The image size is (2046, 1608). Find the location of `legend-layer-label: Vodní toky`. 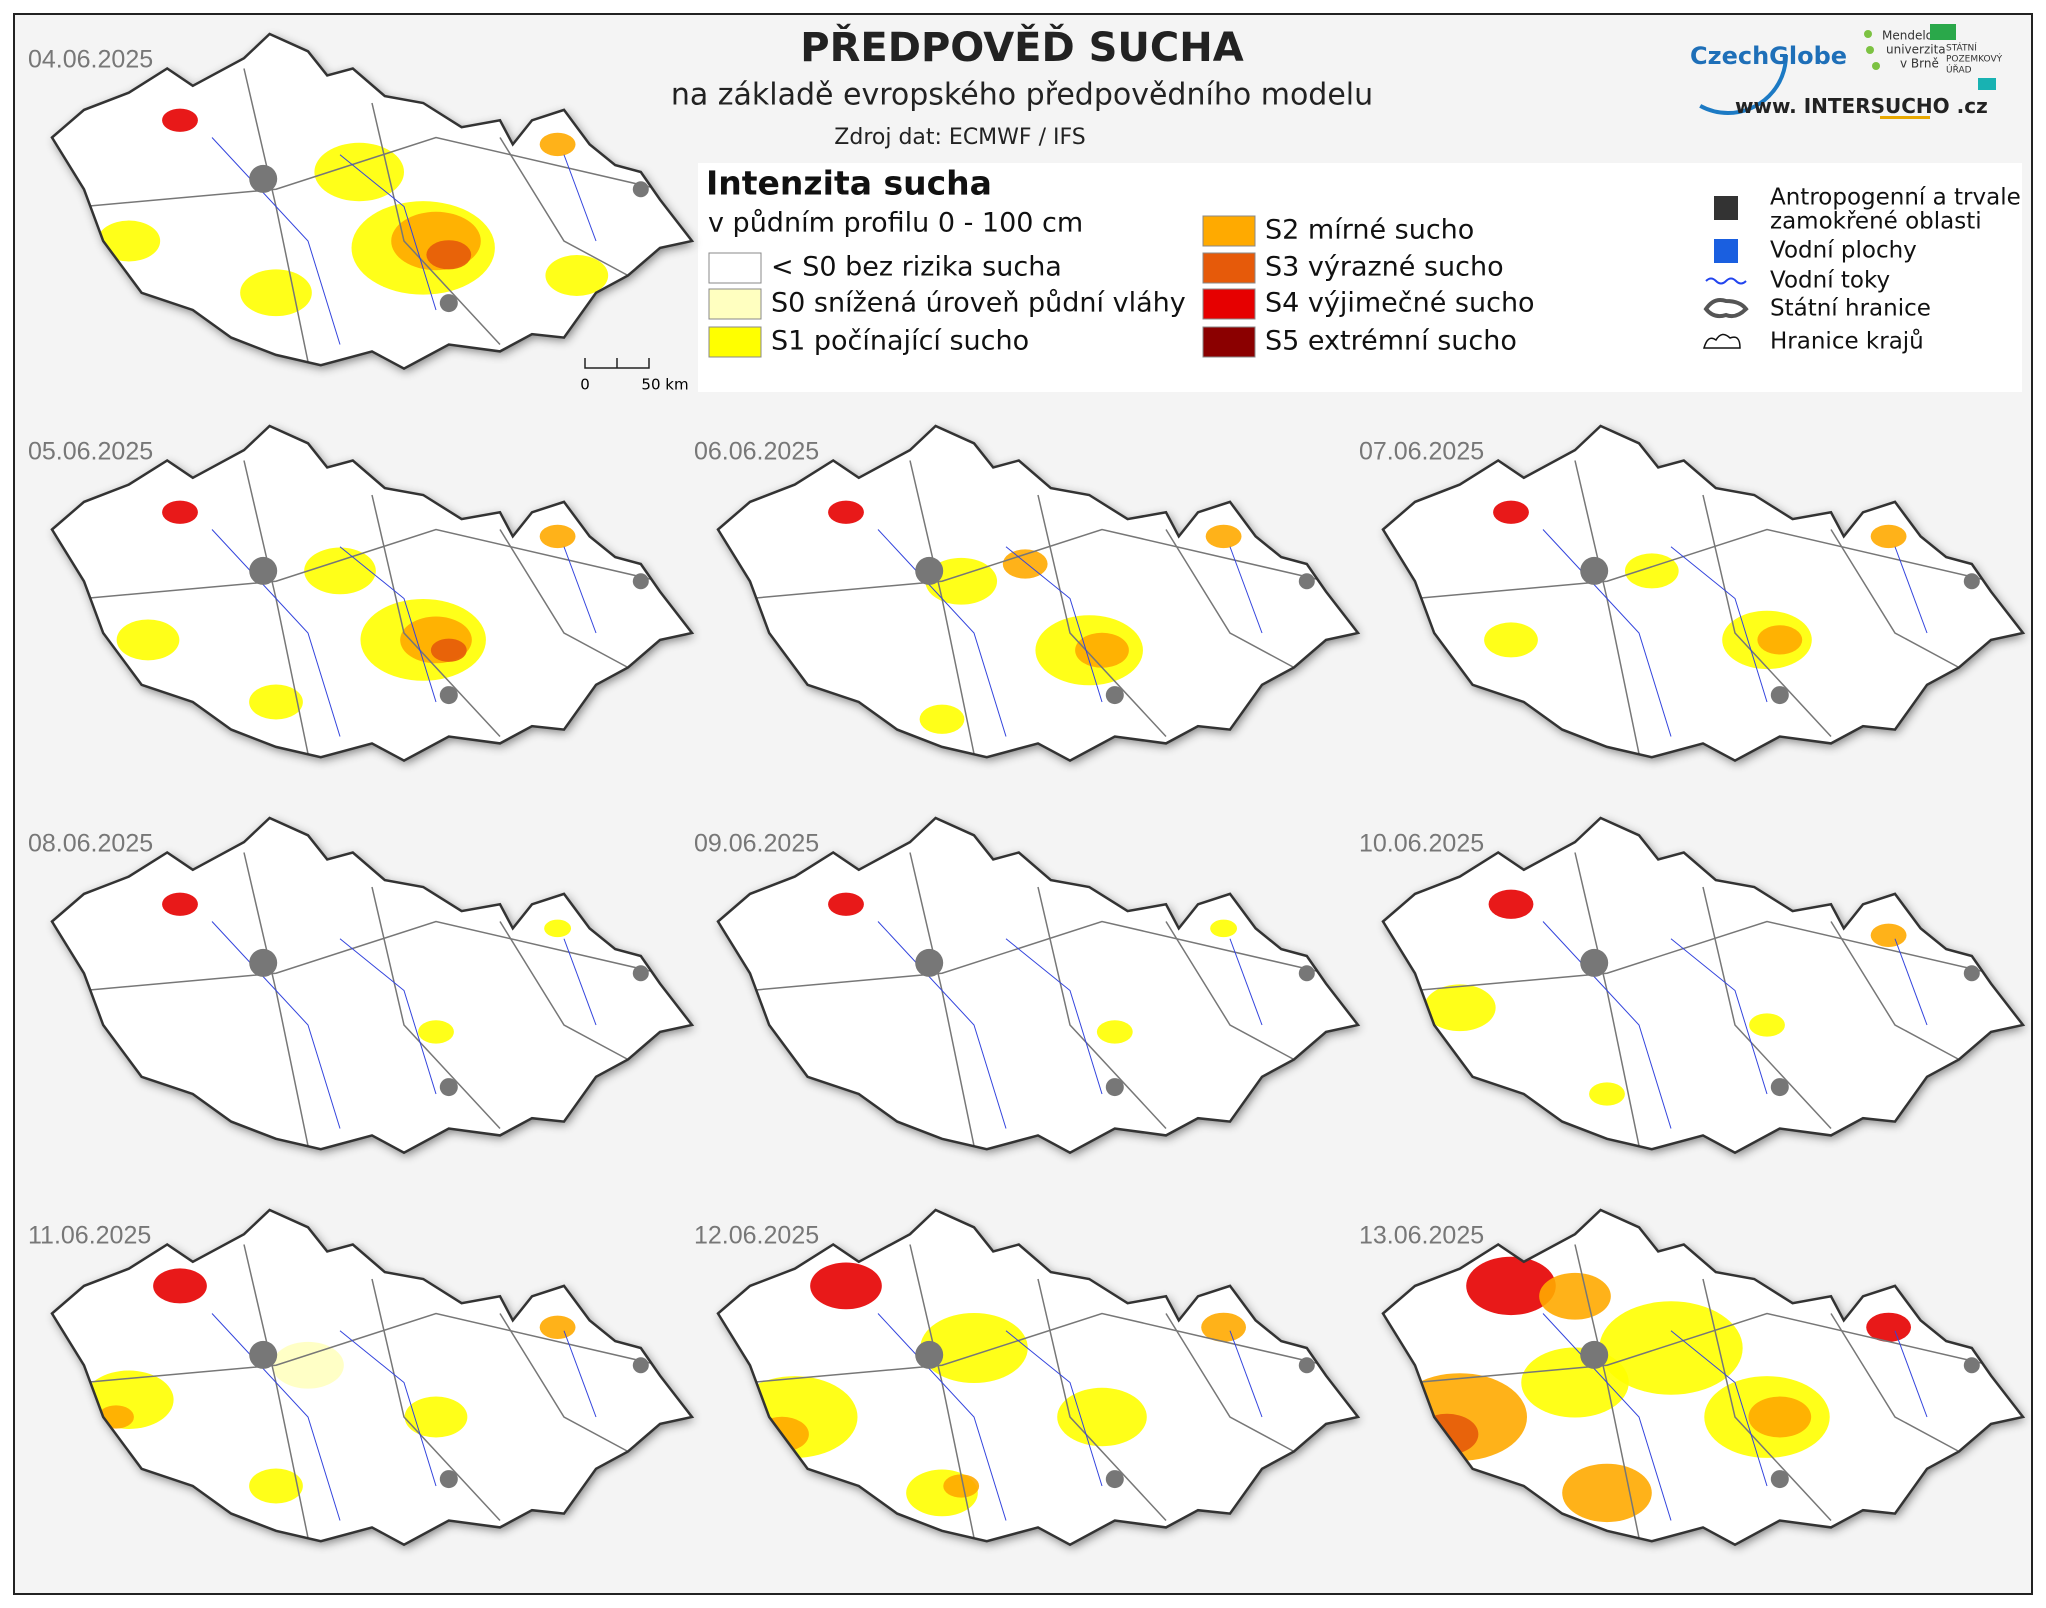

legend-layer-label: Vodní toky is located at coordinates (1830, 281).